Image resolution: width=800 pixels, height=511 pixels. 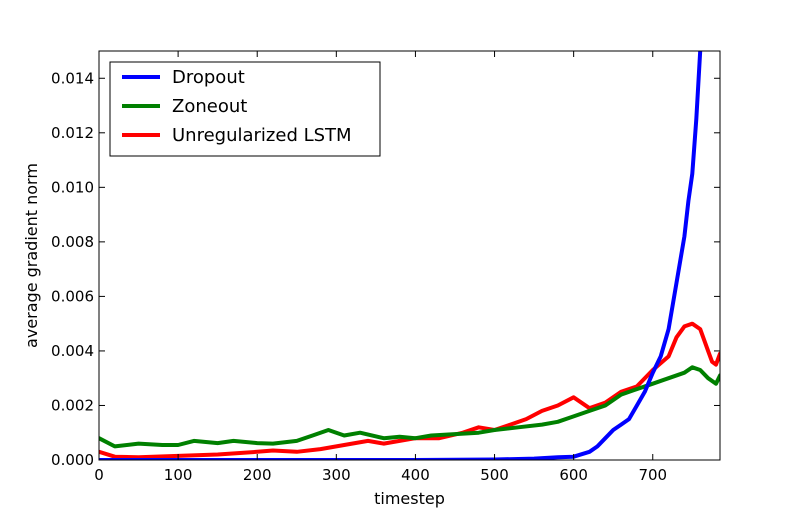 I want to click on x-tick-label: 500, so click(x=494, y=475).